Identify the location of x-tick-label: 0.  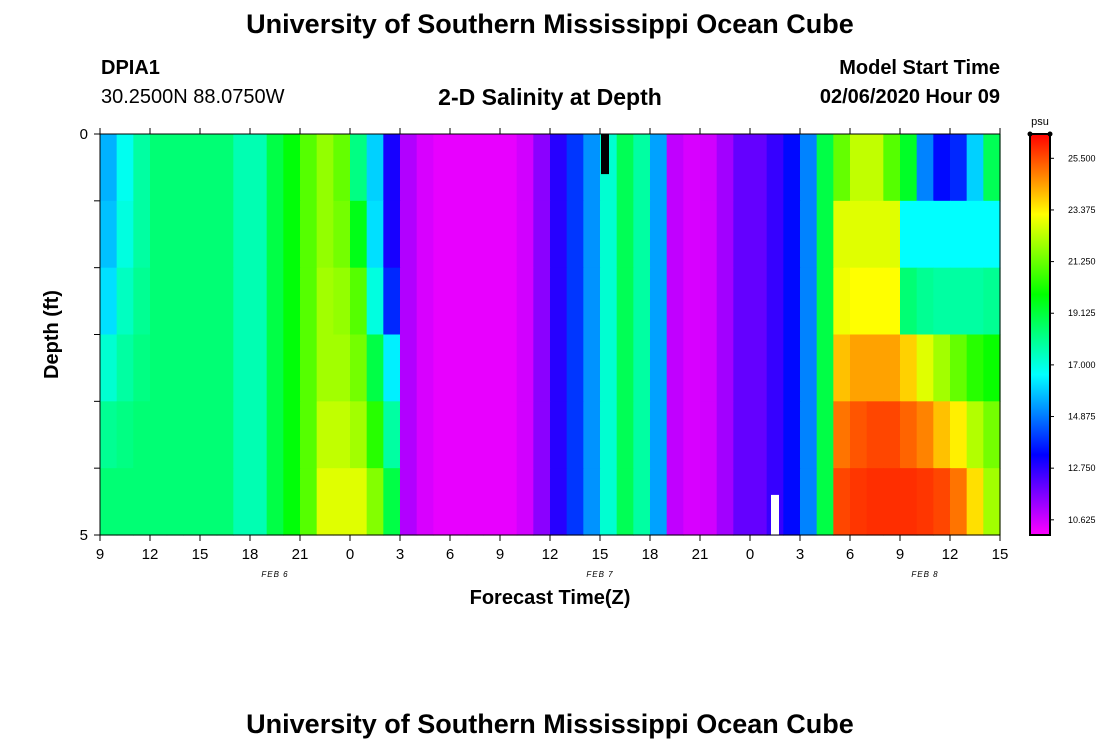
(350, 554).